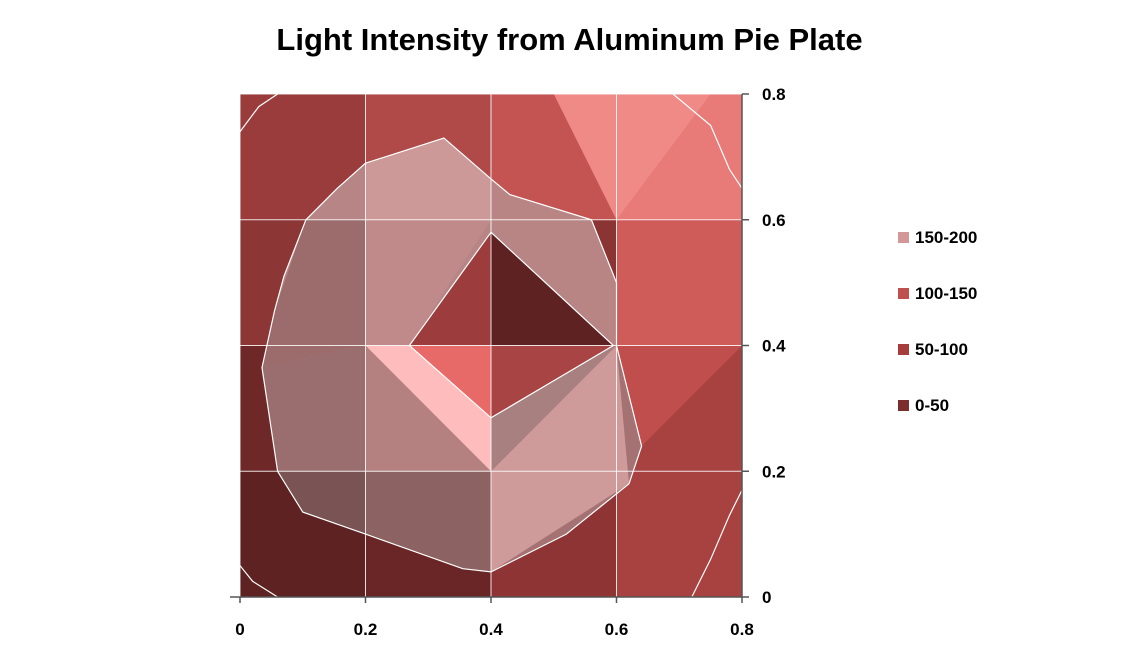 This screenshot has height=670, width=1139. Describe the element at coordinates (617, 629) in the screenshot. I see `x-tick-label: 0.6` at that location.